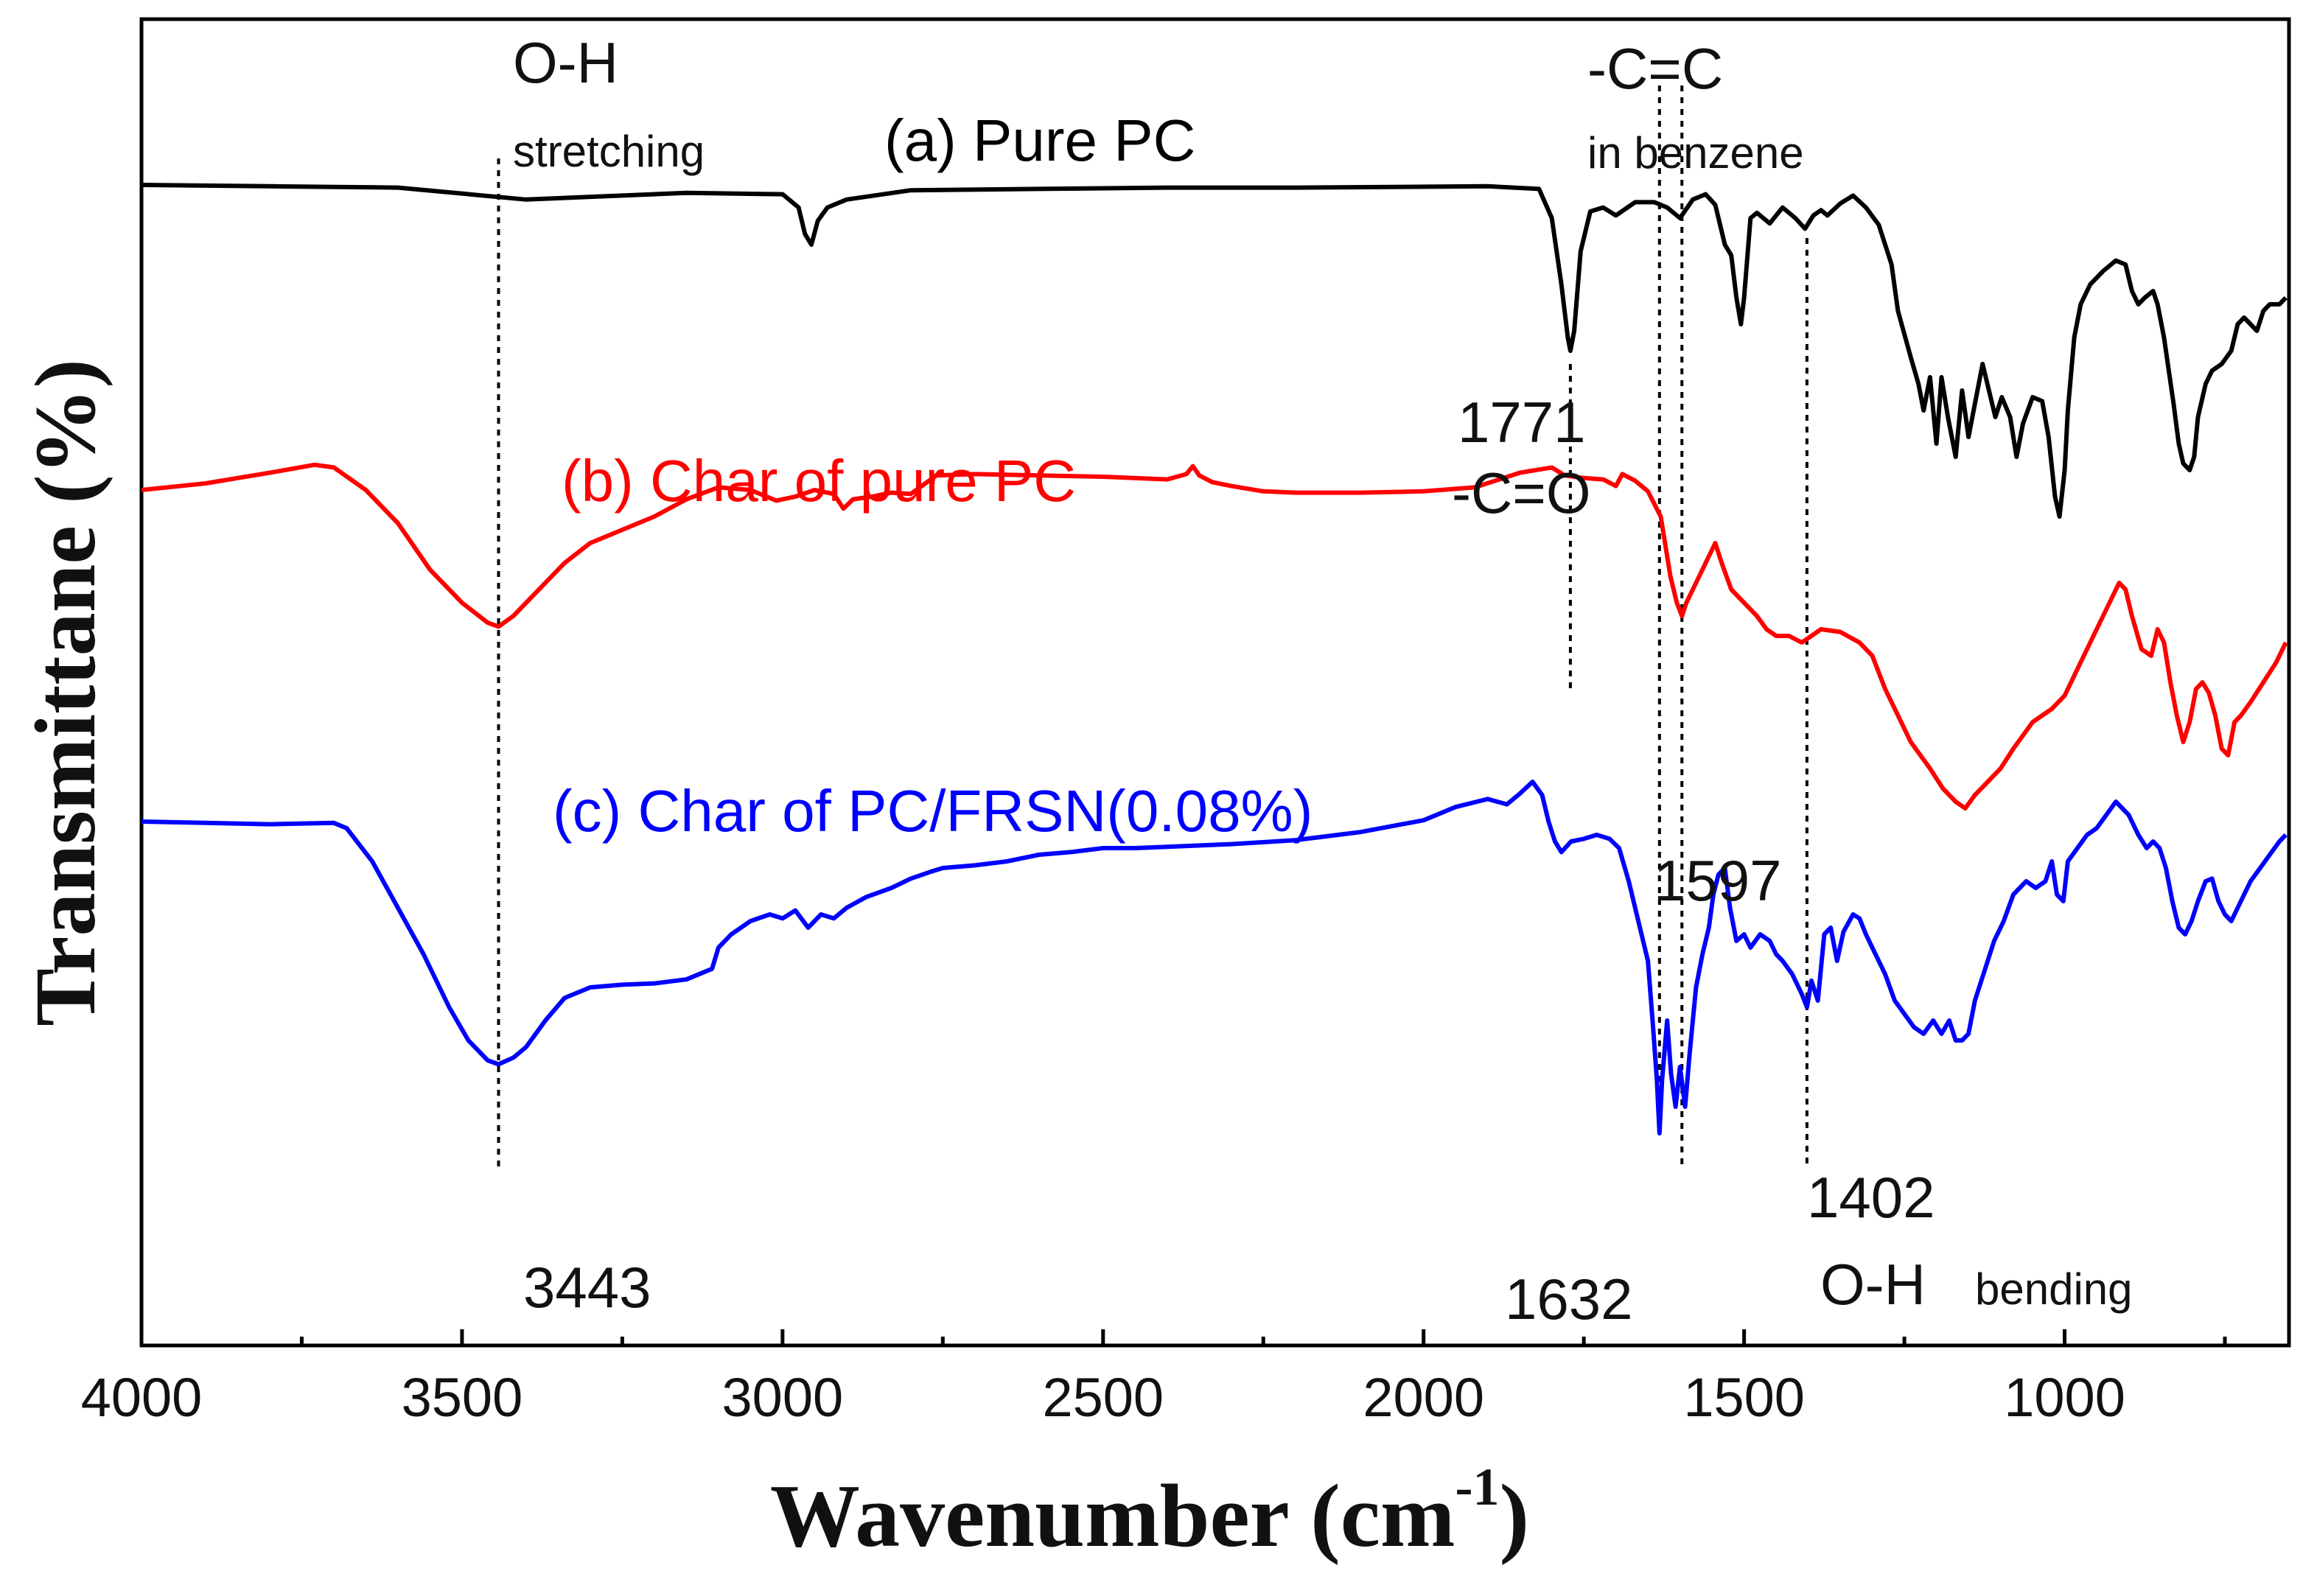  I want to click on annotation-1632: 1632, so click(1569, 1299).